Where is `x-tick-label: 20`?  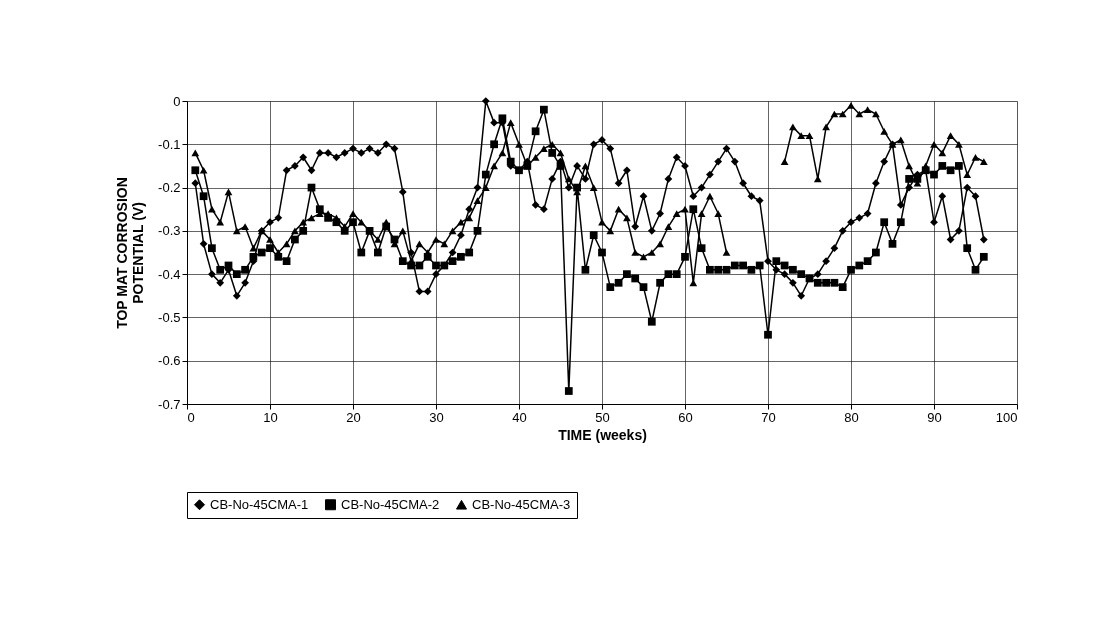 x-tick-label: 20 is located at coordinates (353, 417).